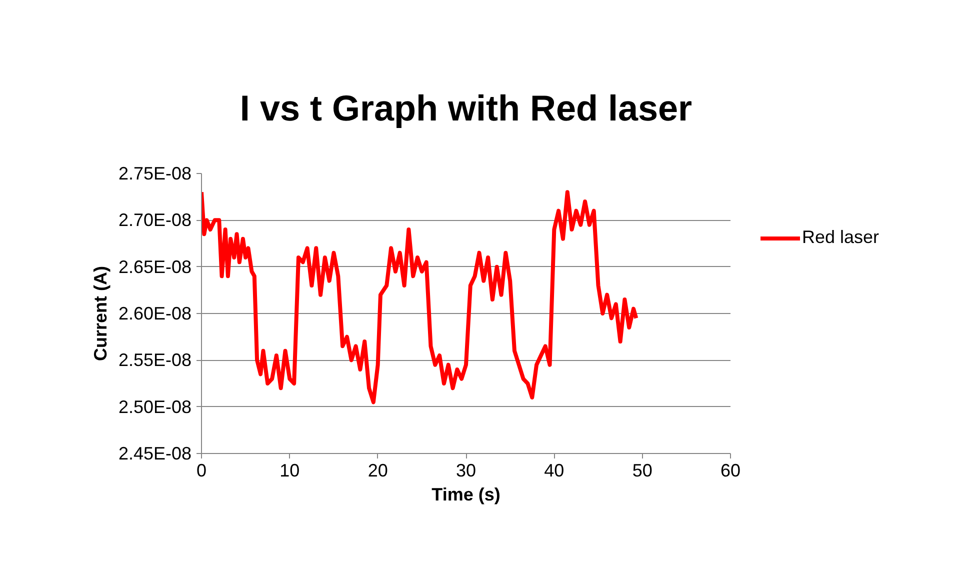  I want to click on y-axis-title: Current (A), so click(100, 313).